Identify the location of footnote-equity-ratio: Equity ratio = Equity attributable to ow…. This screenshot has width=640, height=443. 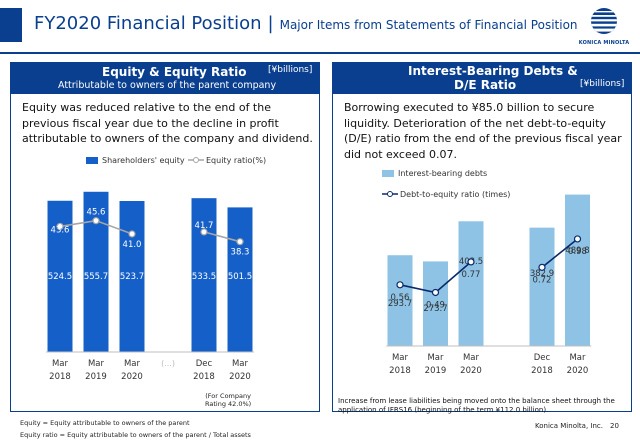
(135, 435).